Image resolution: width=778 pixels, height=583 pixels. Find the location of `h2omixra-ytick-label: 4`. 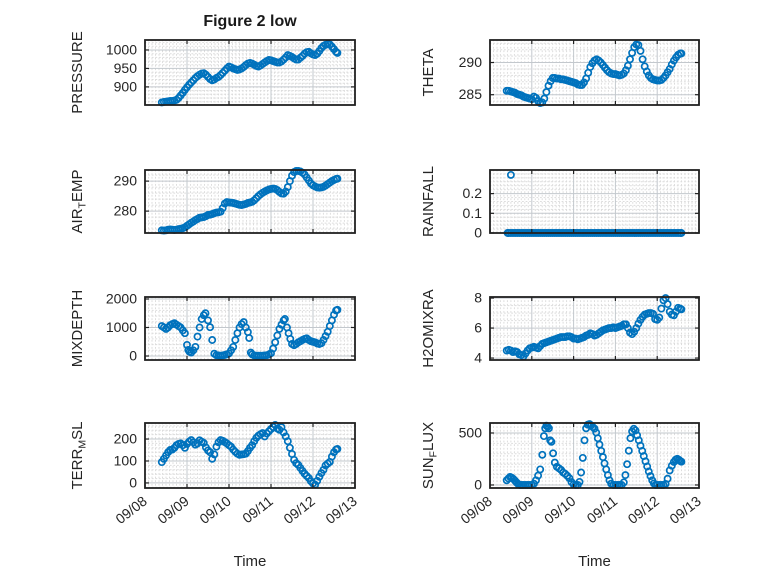

h2omixra-ytick-label: 4 is located at coordinates (478, 358).